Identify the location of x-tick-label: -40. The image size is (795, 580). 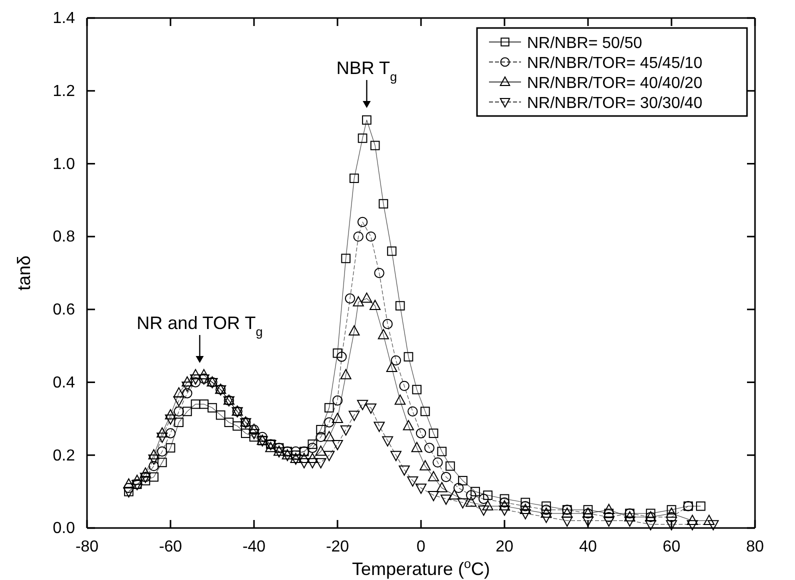
(254, 547).